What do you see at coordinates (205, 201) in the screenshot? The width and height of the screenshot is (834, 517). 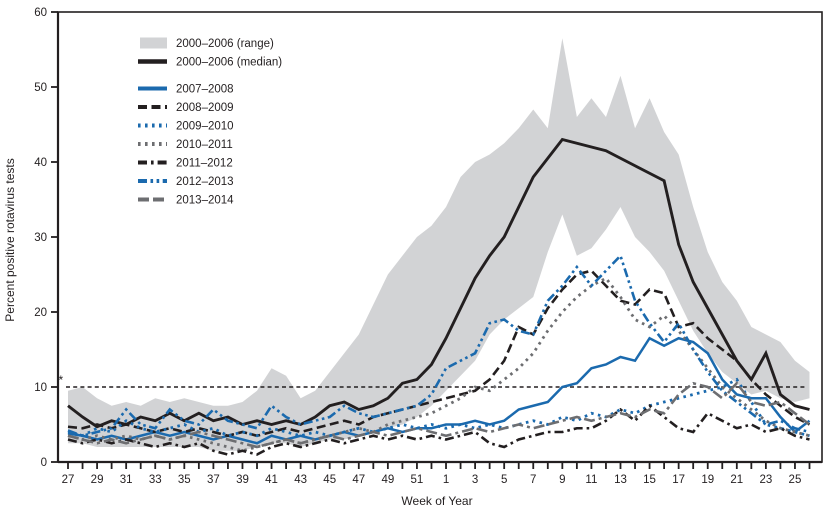 I see `legend-label: 2013–2014` at bounding box center [205, 201].